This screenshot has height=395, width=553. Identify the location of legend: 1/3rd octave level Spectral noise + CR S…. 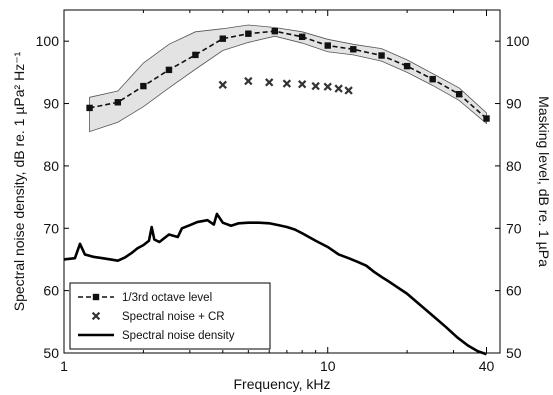
(170, 316).